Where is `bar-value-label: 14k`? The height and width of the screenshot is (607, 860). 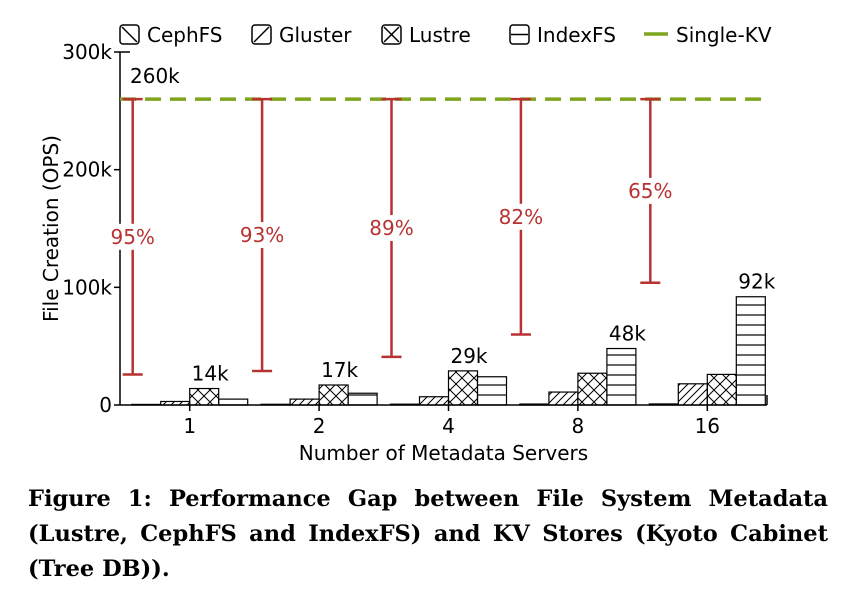 bar-value-label: 14k is located at coordinates (210, 374).